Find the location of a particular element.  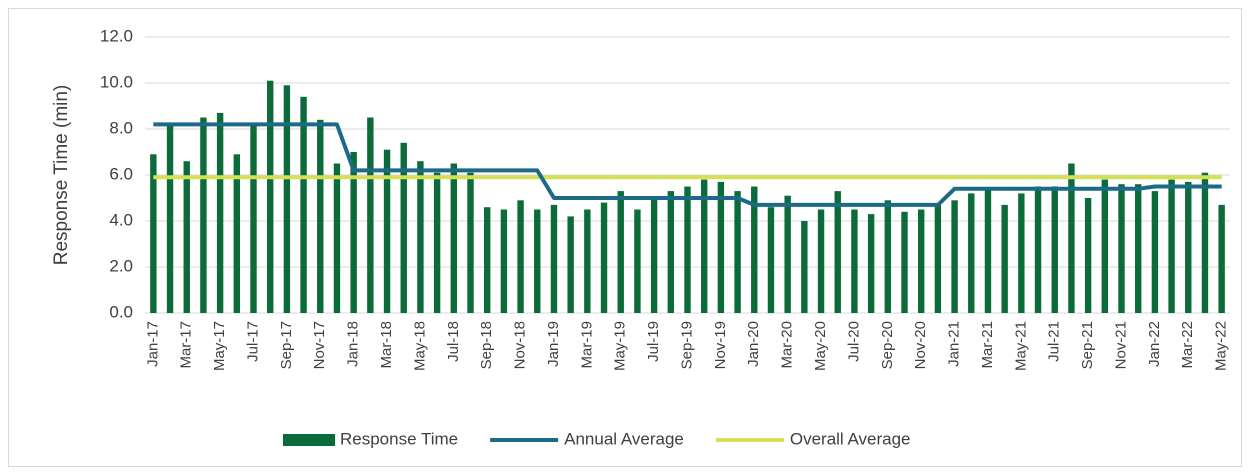

x-tick-label: May-18 is located at coordinates (419, 346).